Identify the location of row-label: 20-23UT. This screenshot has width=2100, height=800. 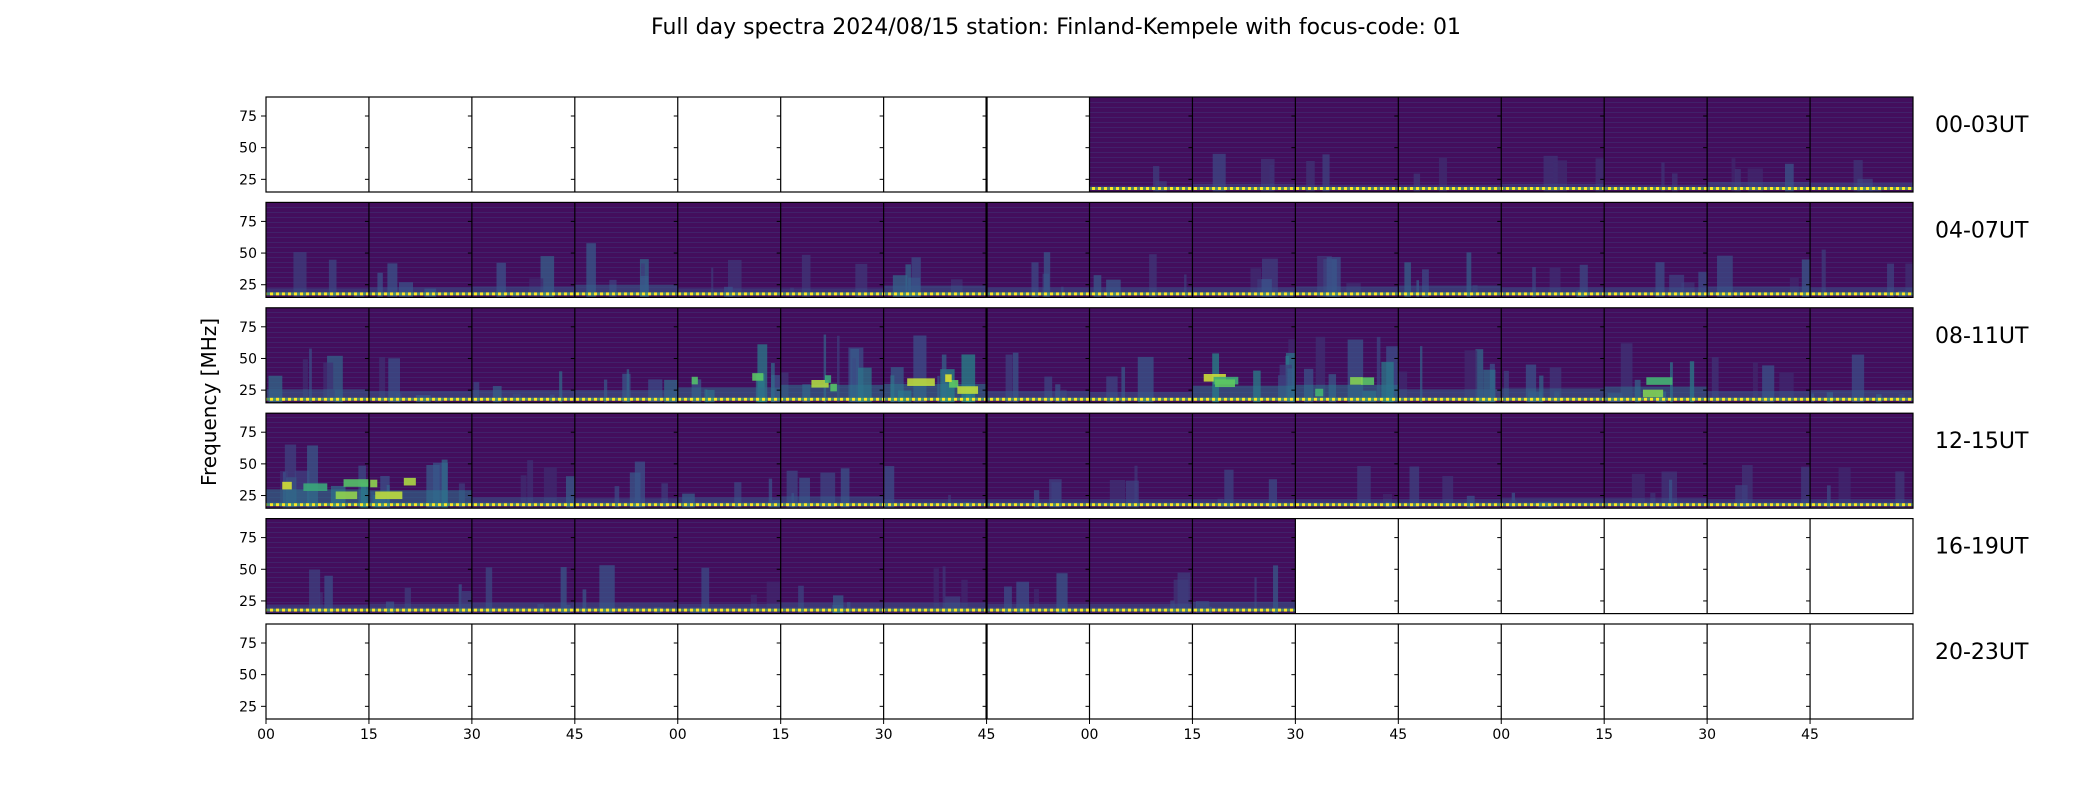
(1982, 652).